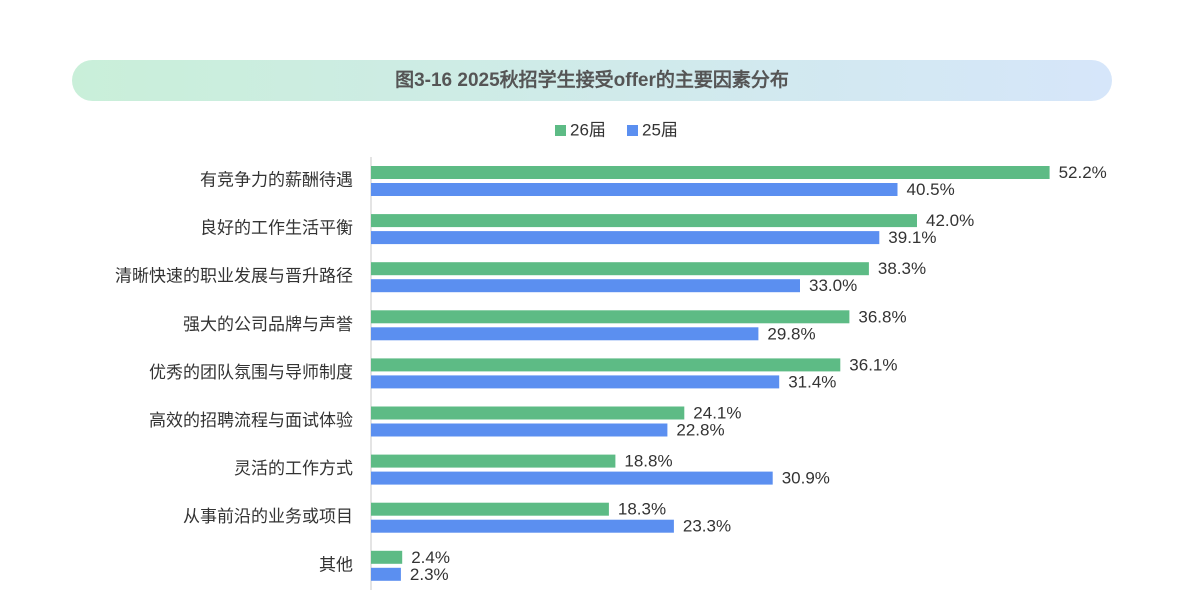 This screenshot has width=1179, height=614. I want to click on y-tick-label: 优秀的团队氛围与导师制度, so click(251, 372).